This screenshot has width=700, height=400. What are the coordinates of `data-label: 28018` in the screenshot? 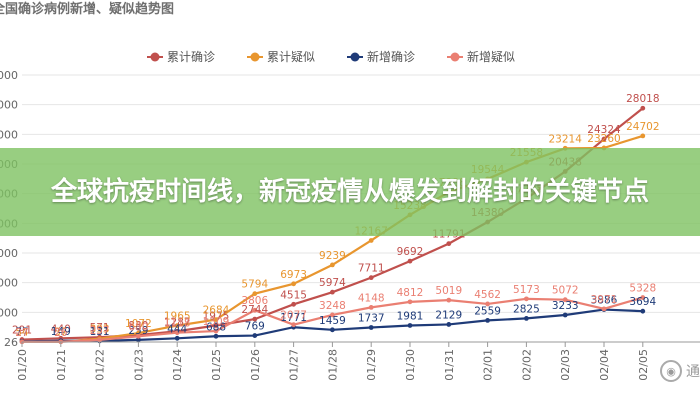 It's located at (642, 99).